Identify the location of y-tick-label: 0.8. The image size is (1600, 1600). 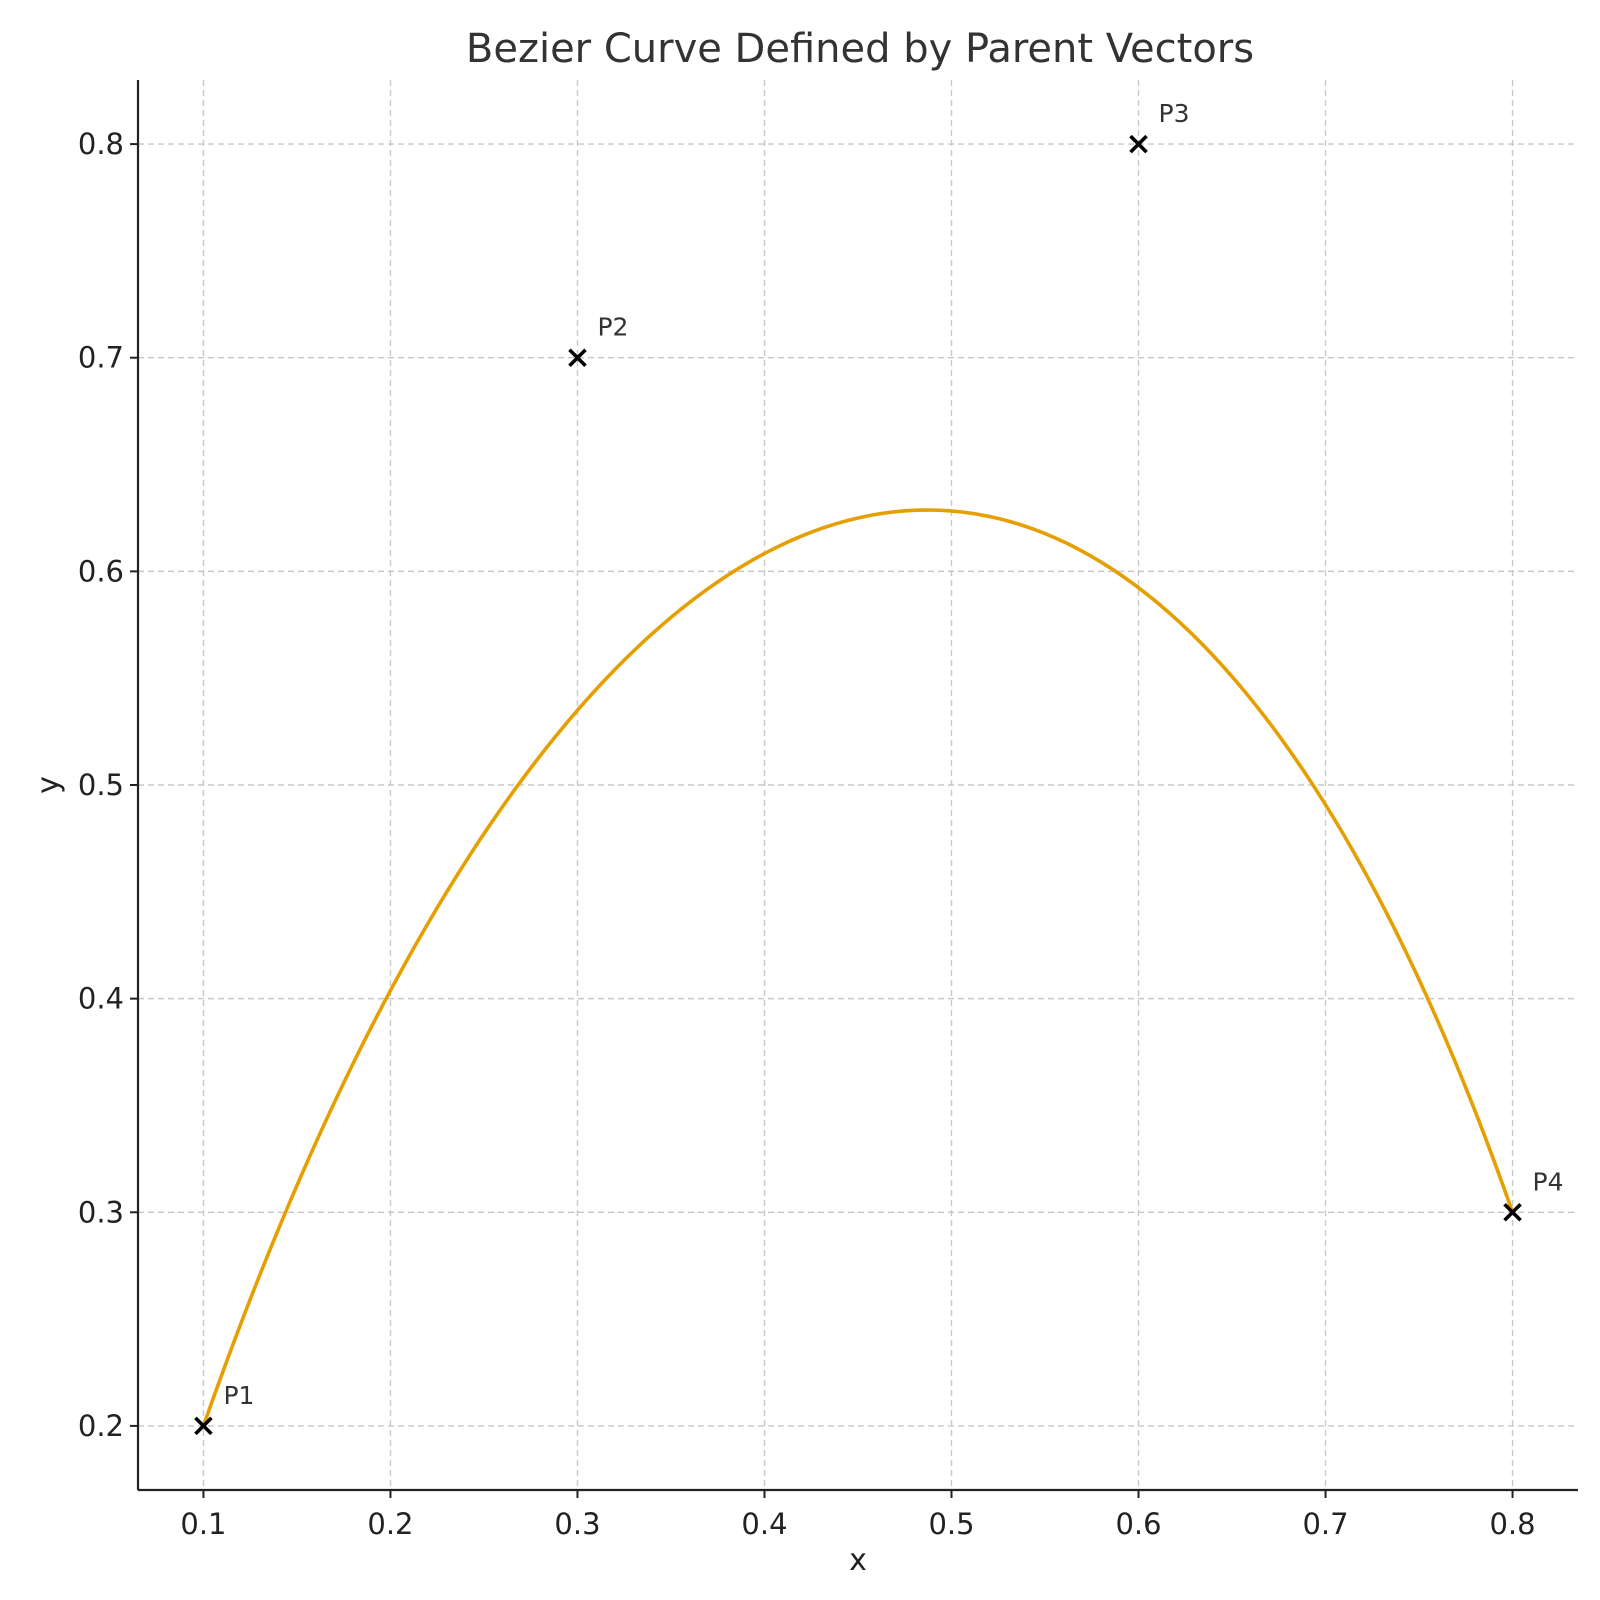
(101, 144).